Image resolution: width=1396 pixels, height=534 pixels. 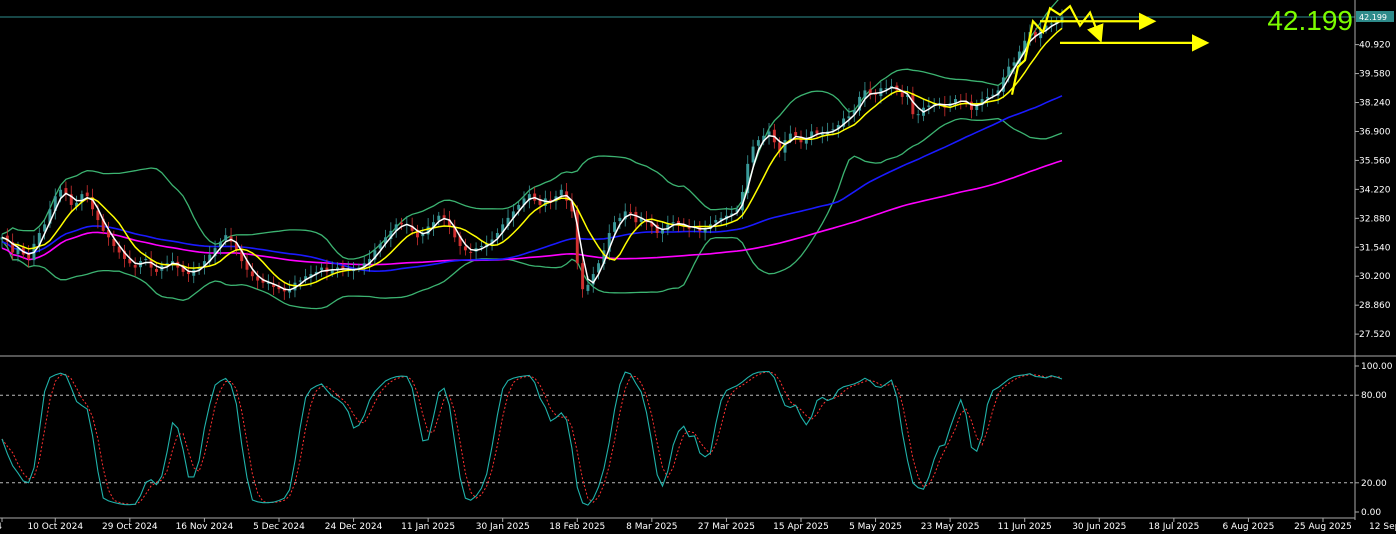 I want to click on price-tick-label: 27.520, so click(x=1375, y=335).